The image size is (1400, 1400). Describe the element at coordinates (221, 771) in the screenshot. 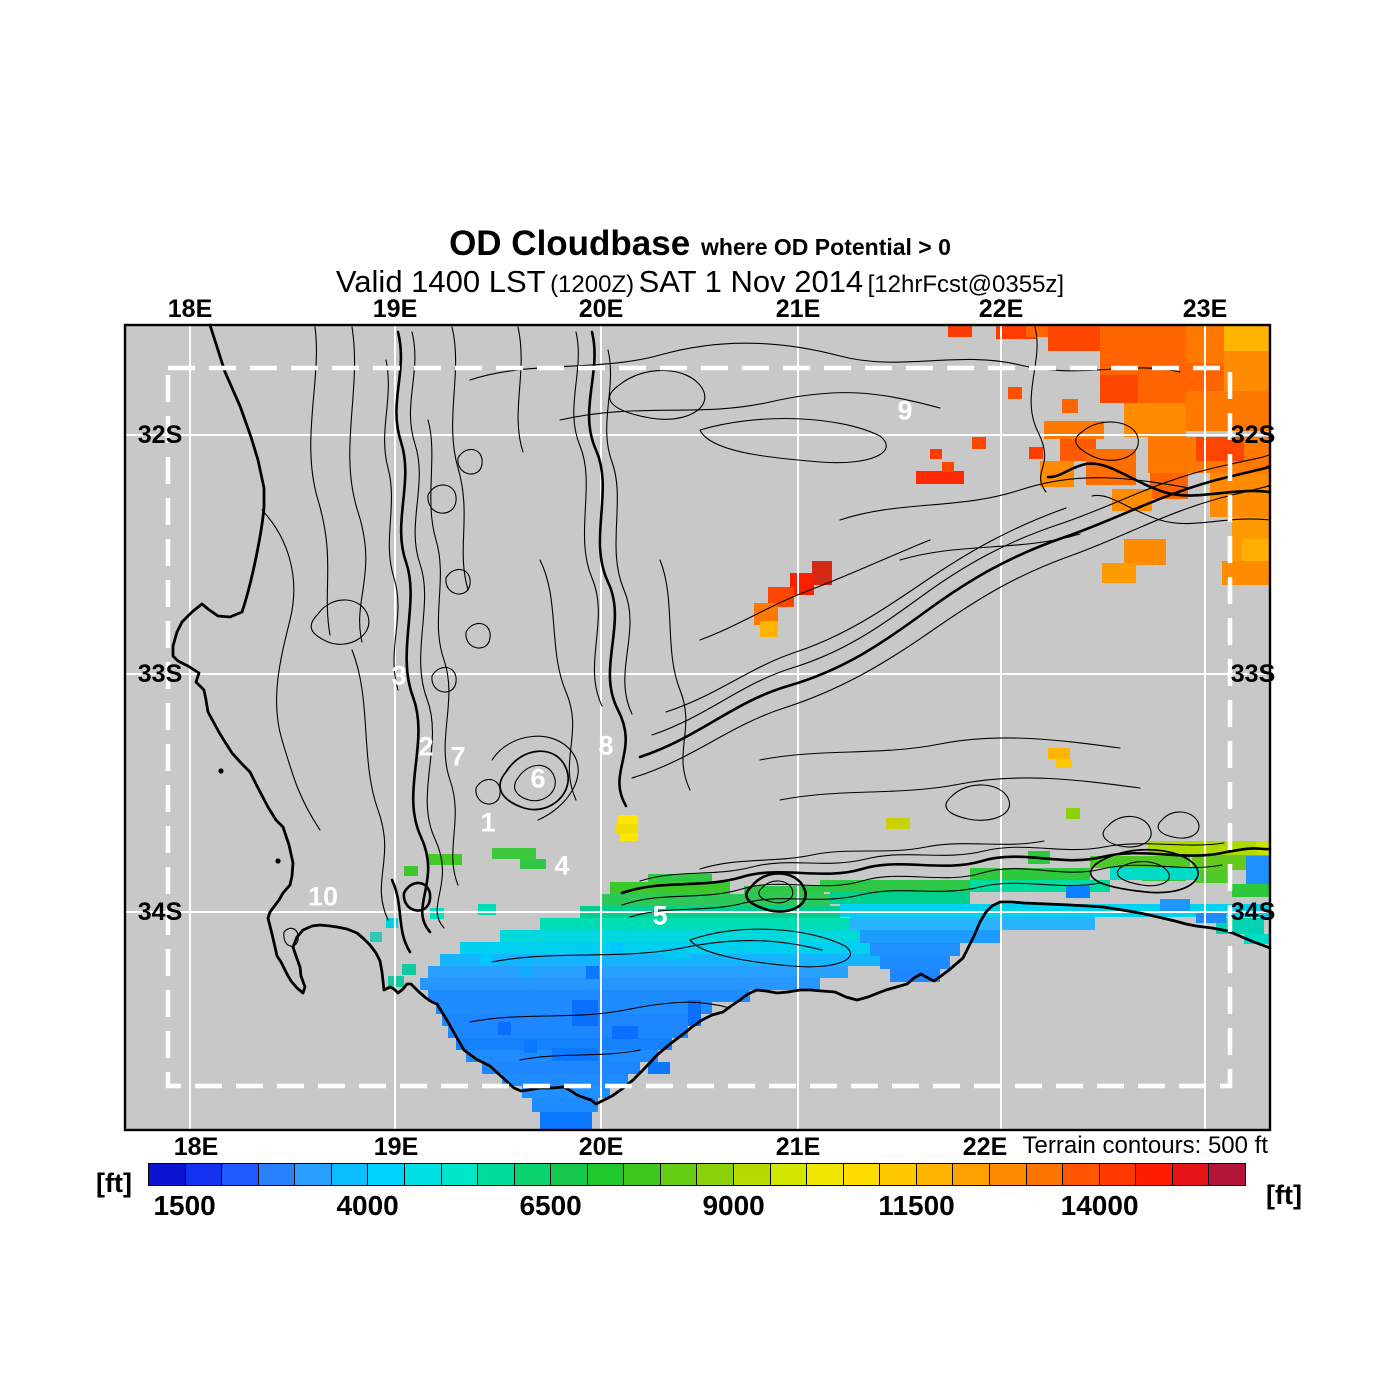

I see `dassen-island` at that location.